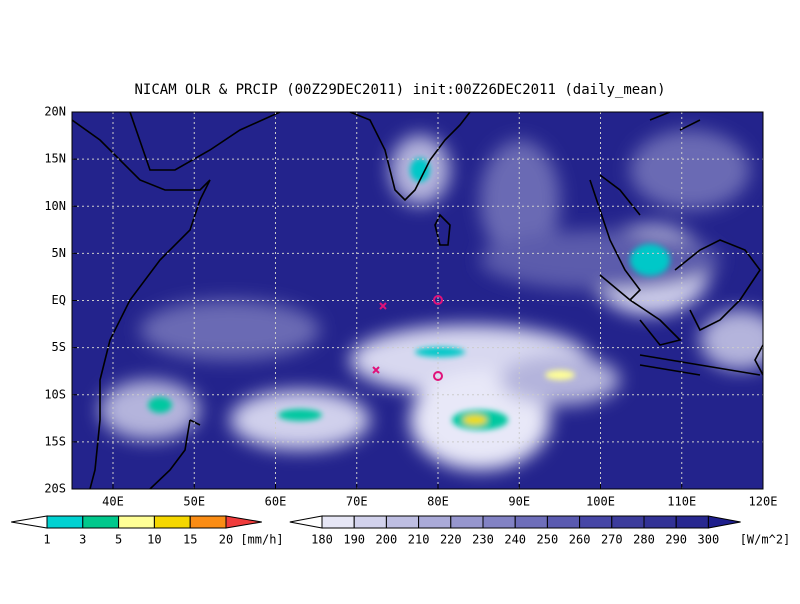 The width and height of the screenshot is (800, 604). Describe the element at coordinates (322, 540) in the screenshot. I see `colorbar-label: 180` at that location.